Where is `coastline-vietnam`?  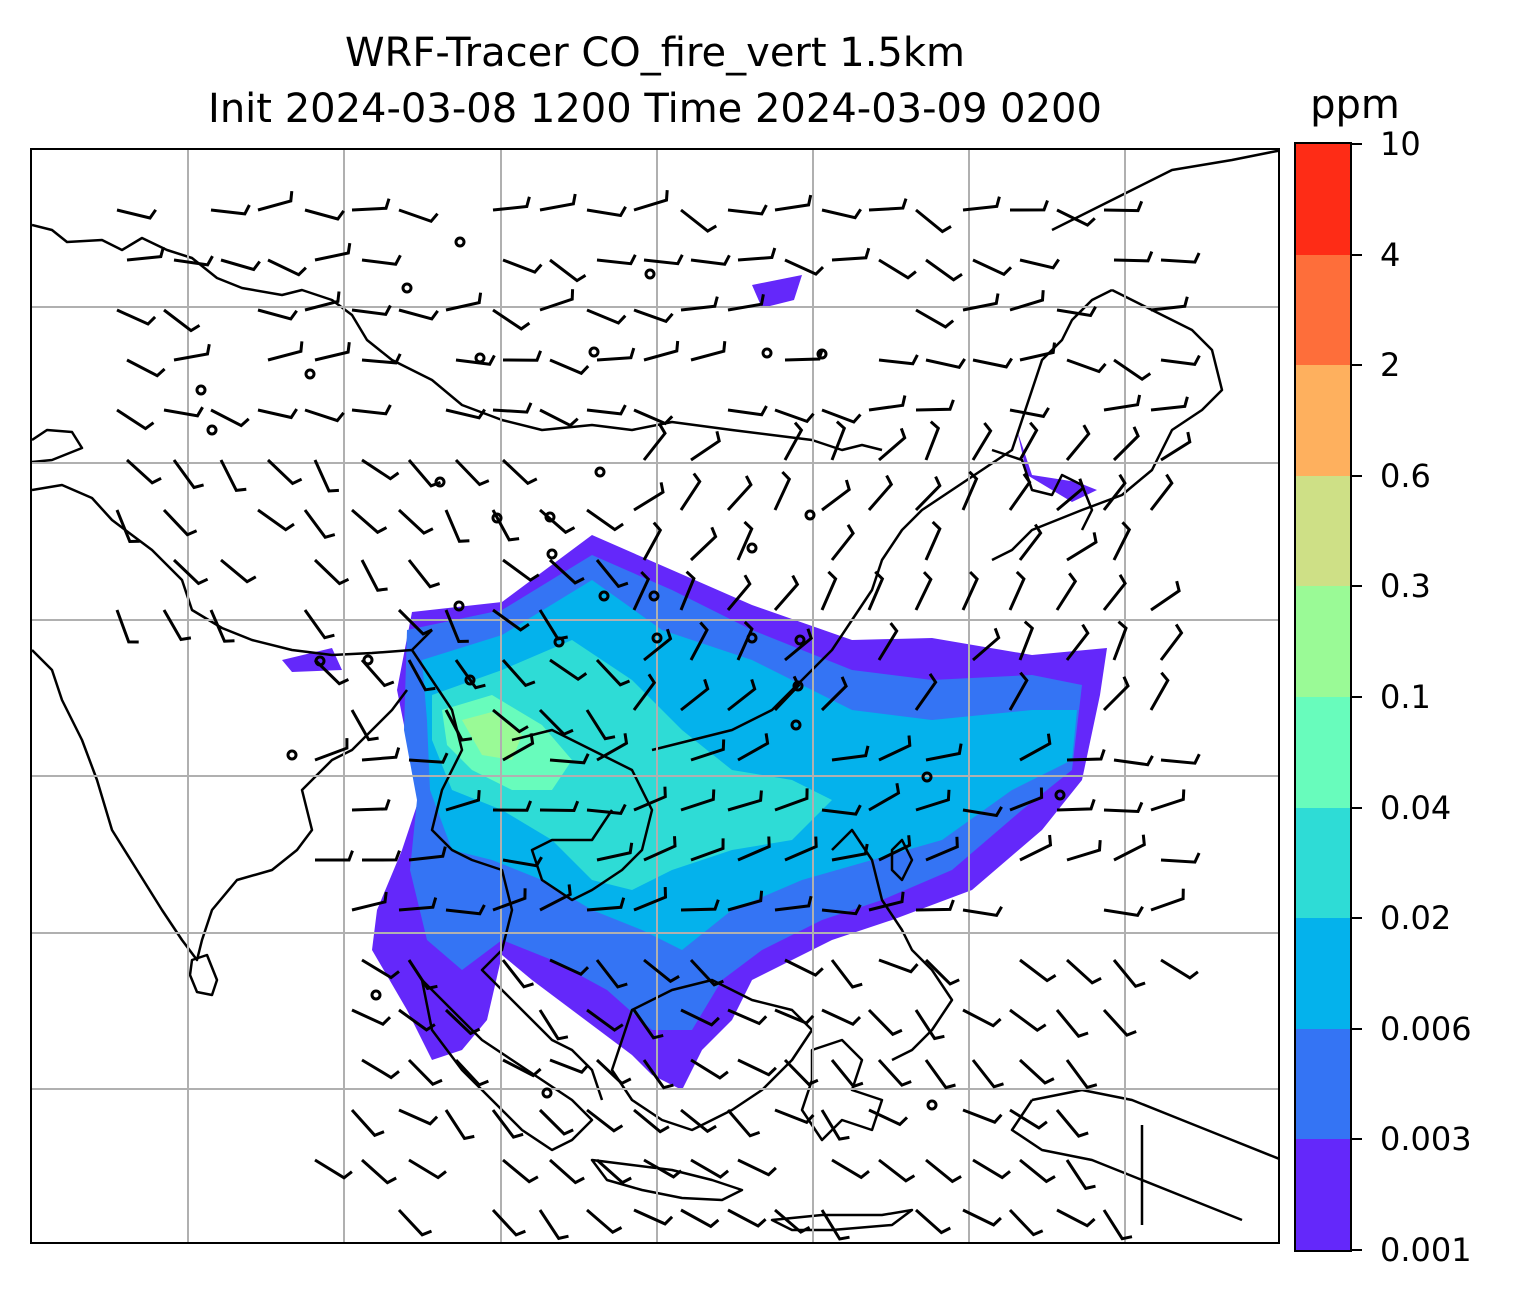
coastline-vietnam is located at coordinates (582, 815).